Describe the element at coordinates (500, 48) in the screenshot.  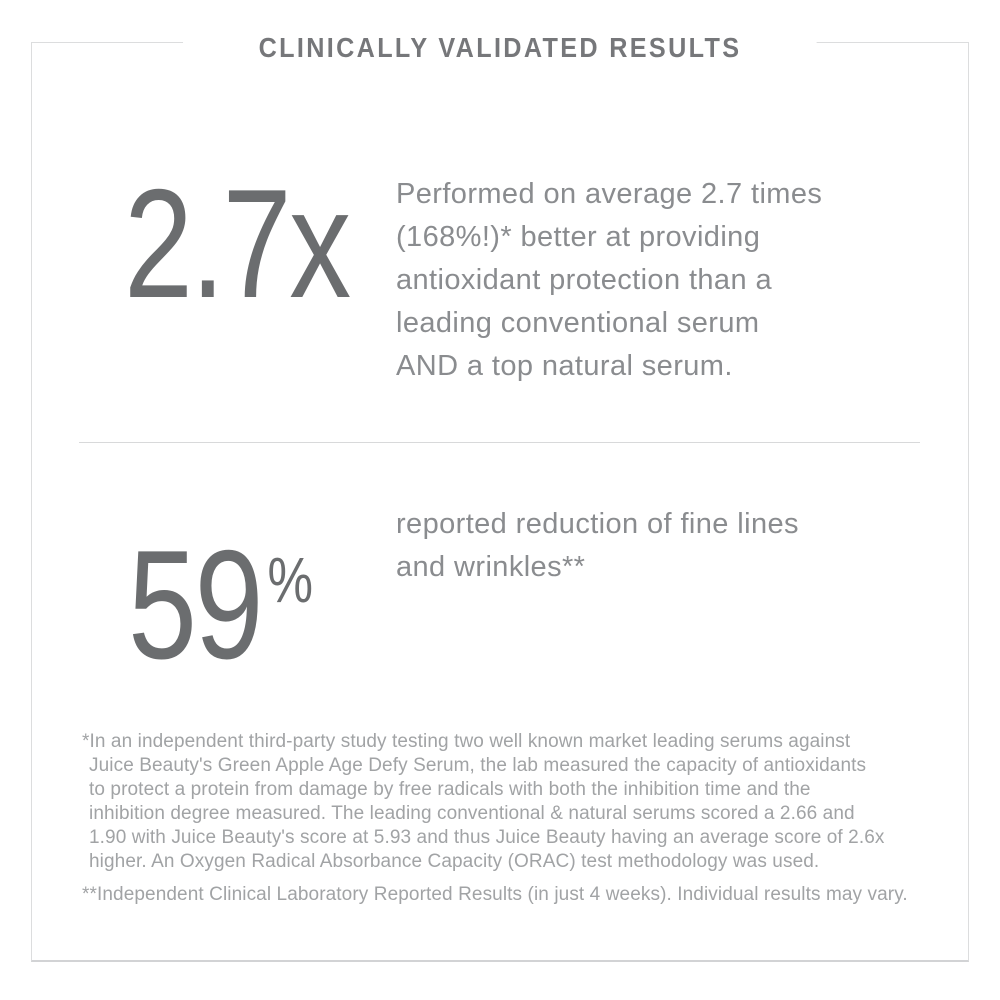
I see `page-title: CLINICALLY VALIDATED RESULTS` at that location.